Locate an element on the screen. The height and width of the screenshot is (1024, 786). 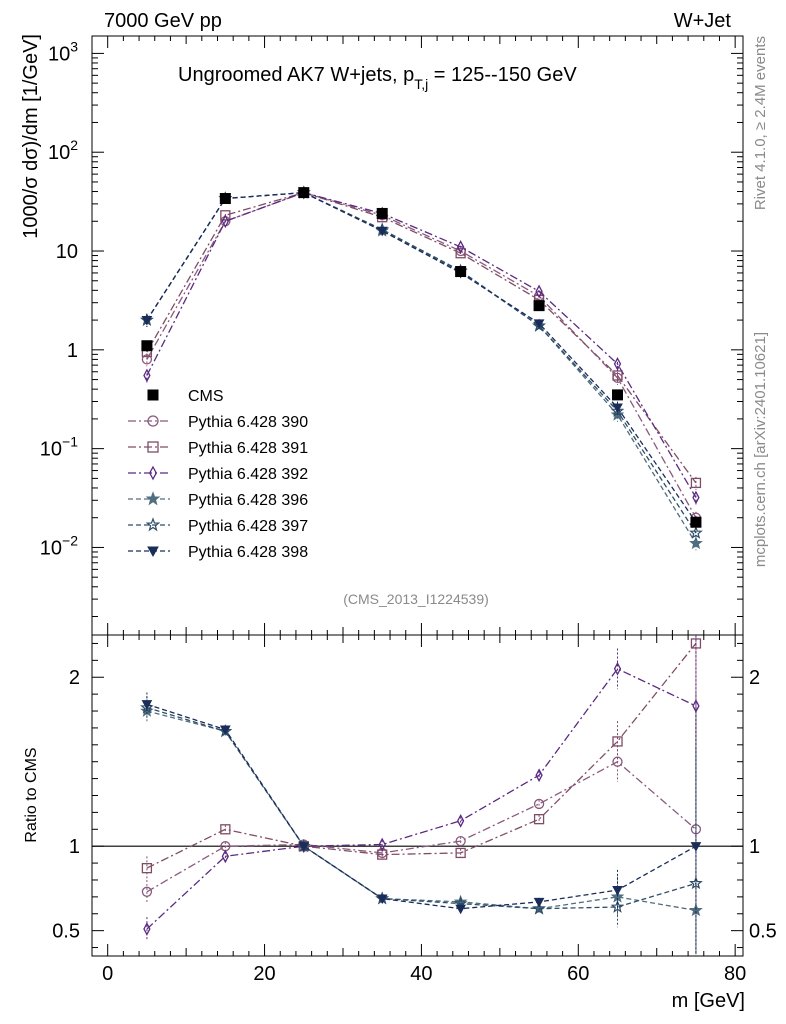
ratio-y-tick-label: 1 is located at coordinates (74, 847).